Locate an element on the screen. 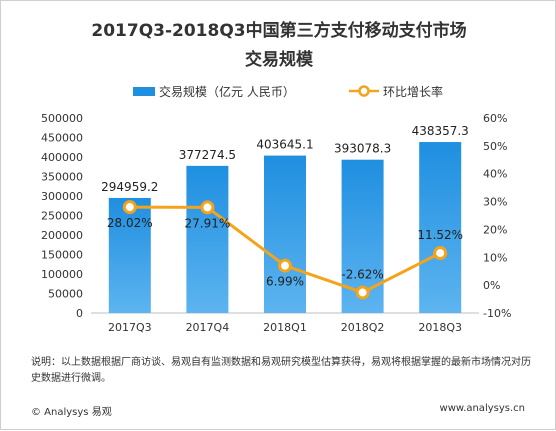 Image resolution: width=556 pixels, height=431 pixels. y-right-tick-label: -10% is located at coordinates (497, 313).